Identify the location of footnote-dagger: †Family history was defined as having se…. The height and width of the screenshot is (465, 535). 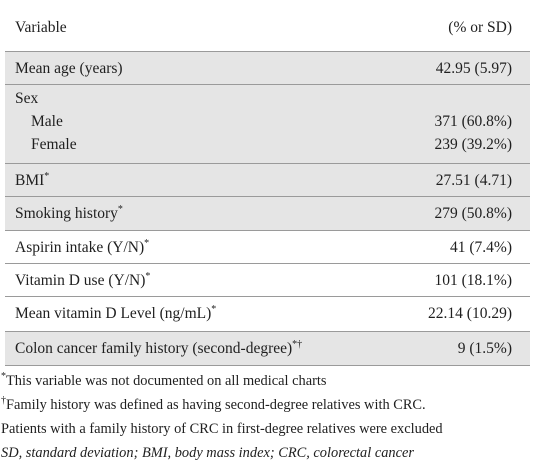
(213, 404).